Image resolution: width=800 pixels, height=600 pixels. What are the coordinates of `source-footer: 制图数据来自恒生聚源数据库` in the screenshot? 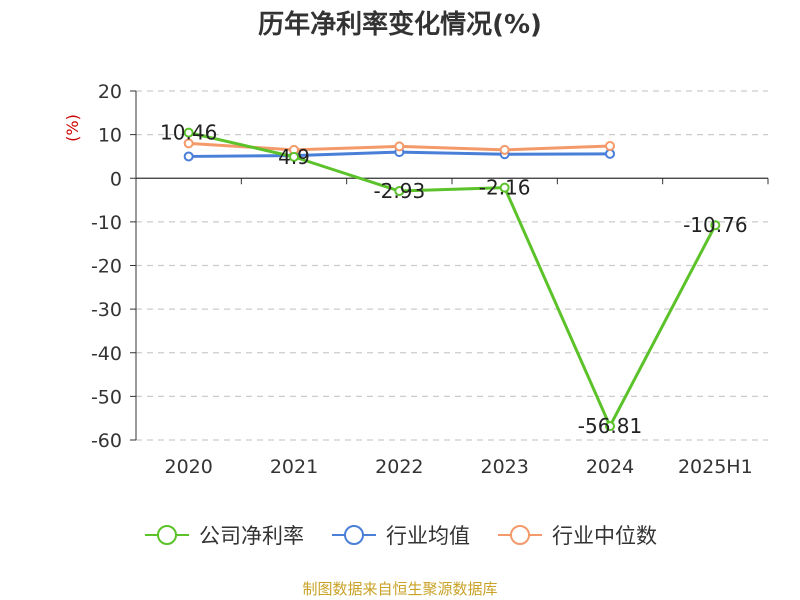 It's located at (400, 589).